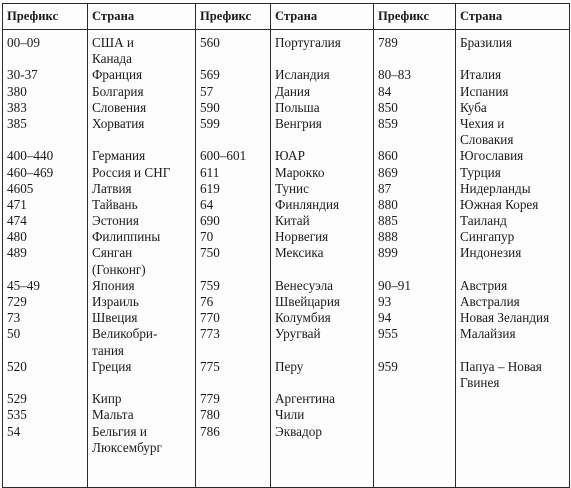  I want to click on country-name: Италия, so click(481, 75).